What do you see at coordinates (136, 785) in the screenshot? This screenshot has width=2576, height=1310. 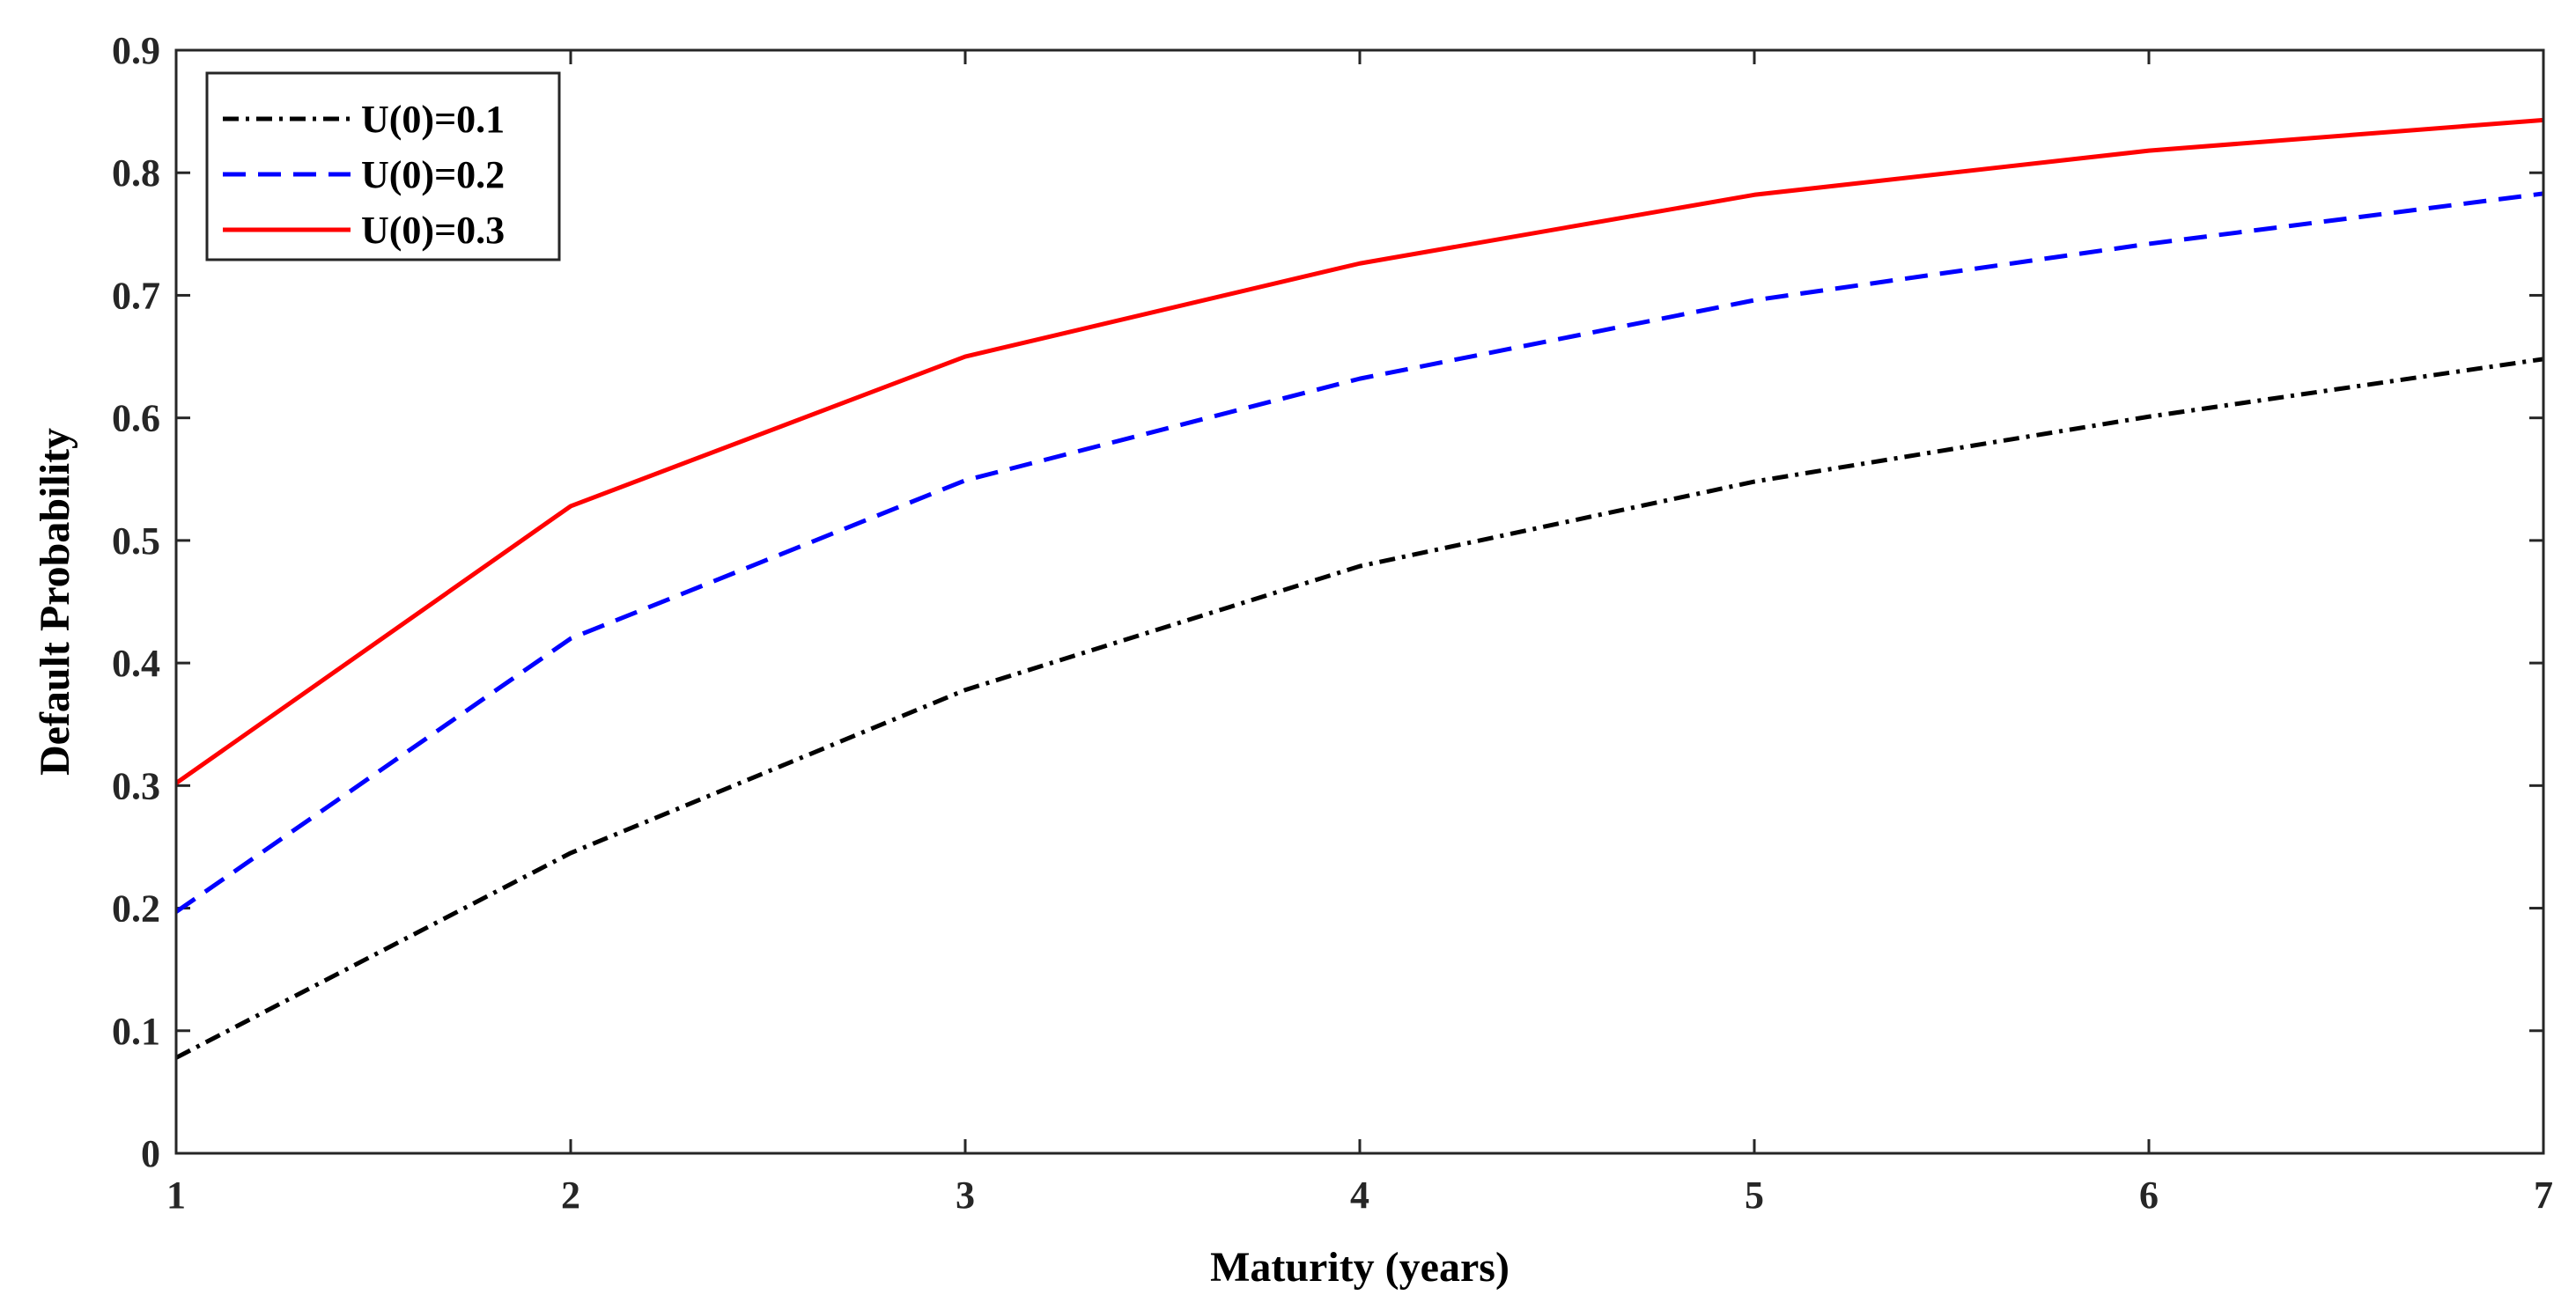 I see `y-tick-label: 0.3` at bounding box center [136, 785].